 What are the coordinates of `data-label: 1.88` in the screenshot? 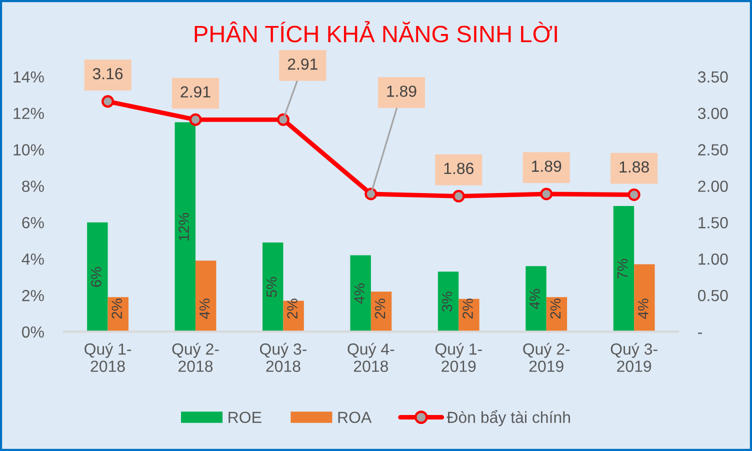 It's located at (634, 167).